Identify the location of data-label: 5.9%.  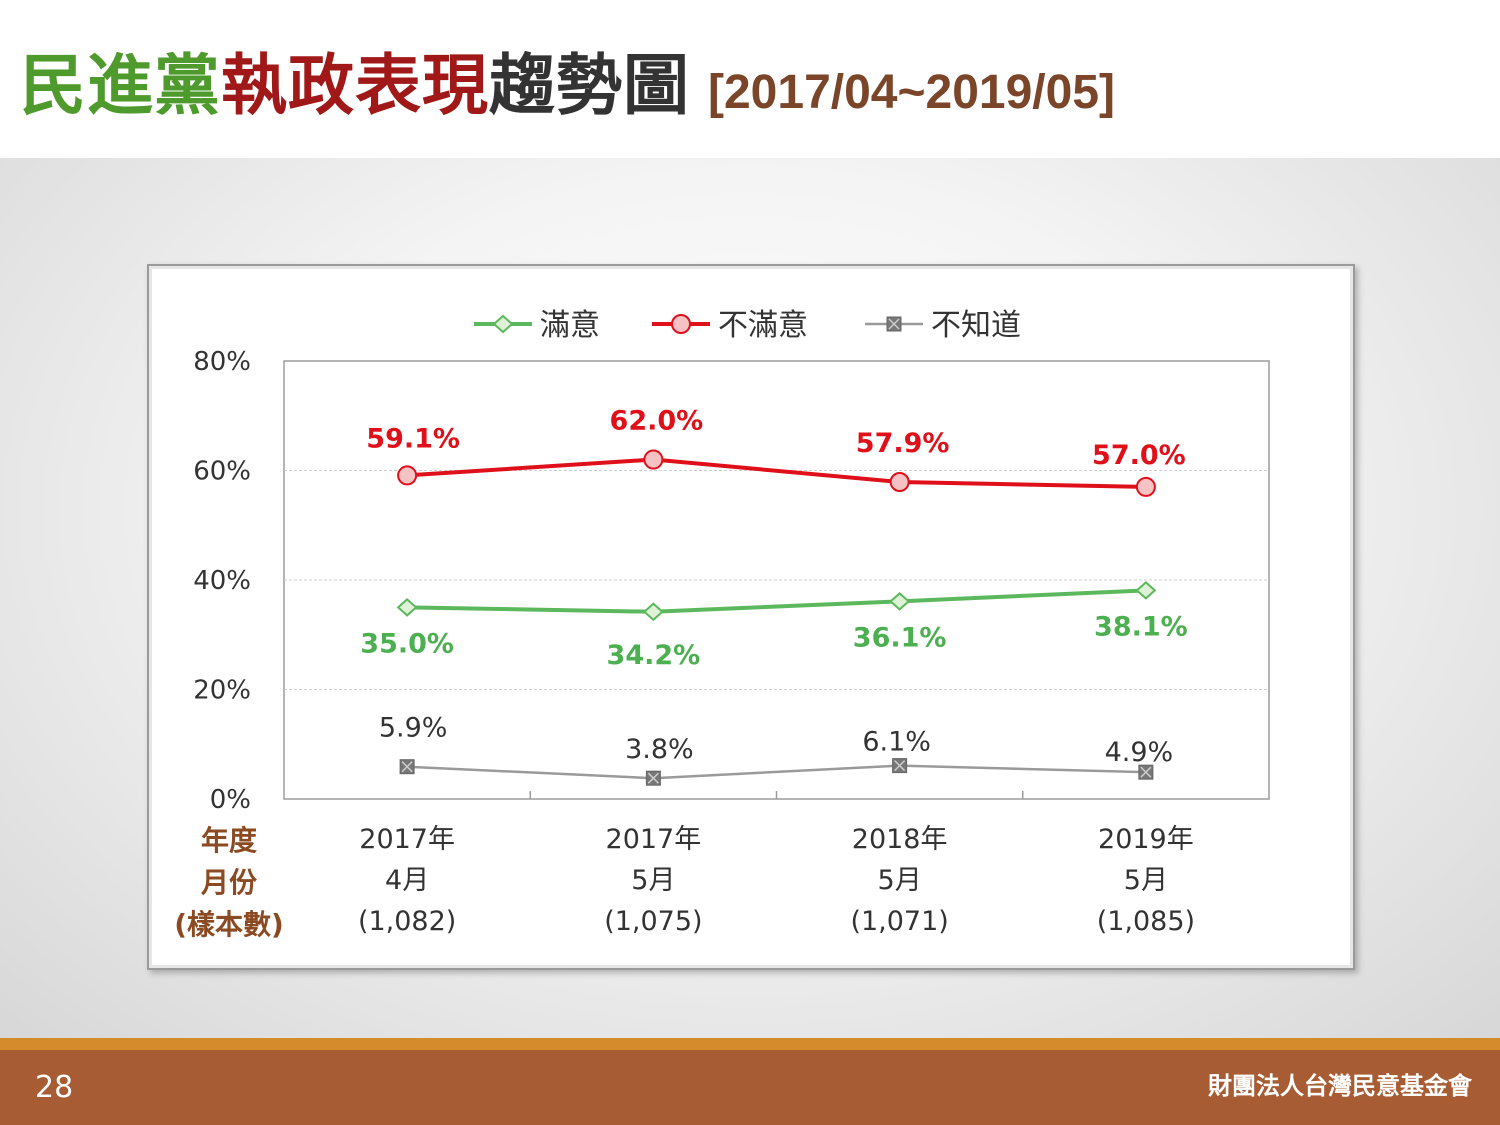
(413, 728).